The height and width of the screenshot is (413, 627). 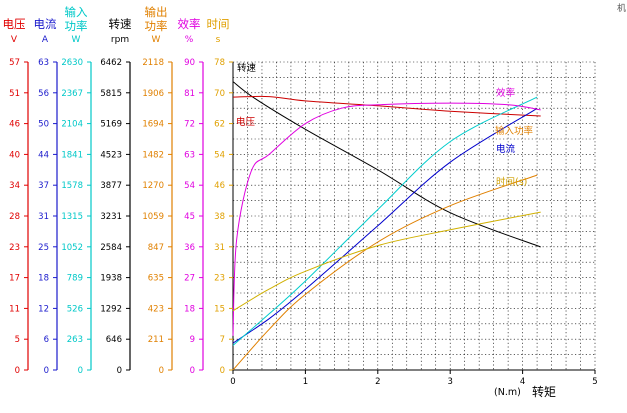 I want to click on scale-unit: A, so click(x=45, y=40).